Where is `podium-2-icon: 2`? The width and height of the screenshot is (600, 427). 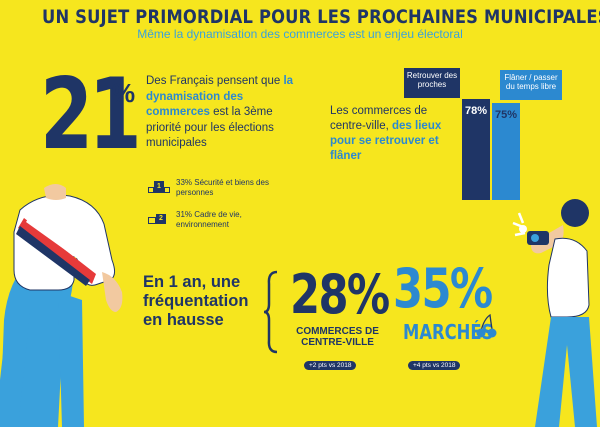
podium-2-icon: 2 is located at coordinates (159, 218).